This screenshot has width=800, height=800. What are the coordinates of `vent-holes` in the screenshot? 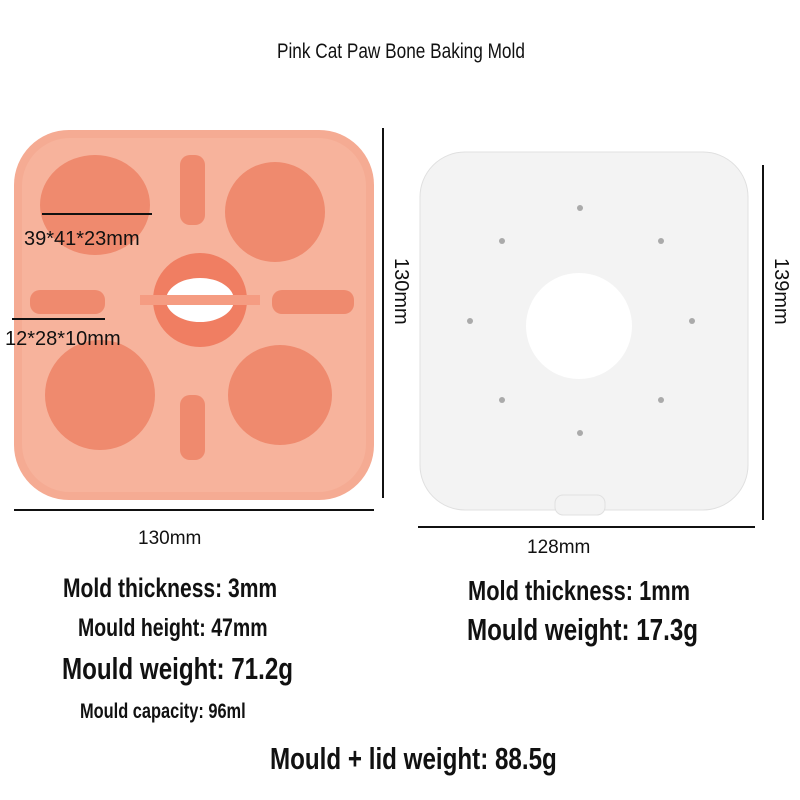 It's located at (581, 320).